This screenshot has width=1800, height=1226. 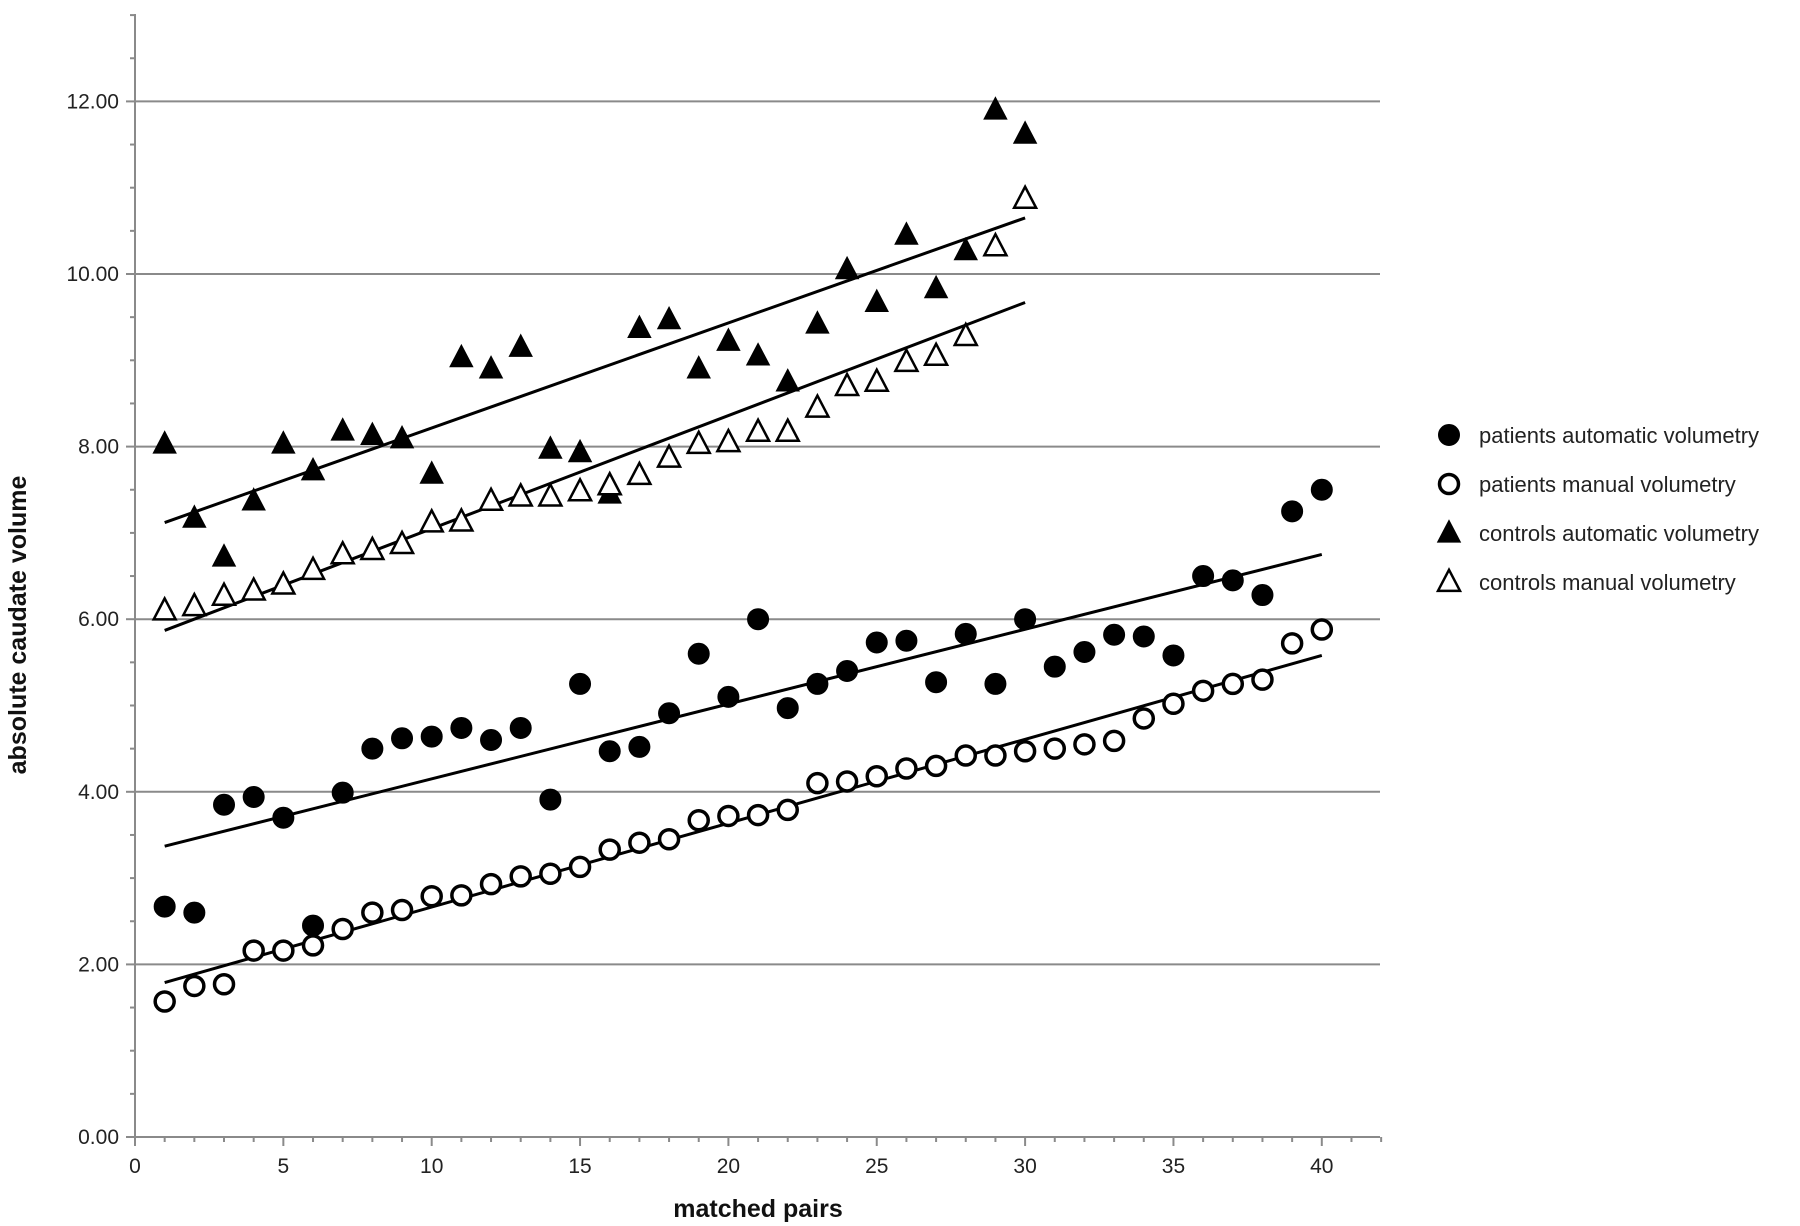 What do you see at coordinates (1024, 1166) in the screenshot?
I see `x-tick-label: 30` at bounding box center [1024, 1166].